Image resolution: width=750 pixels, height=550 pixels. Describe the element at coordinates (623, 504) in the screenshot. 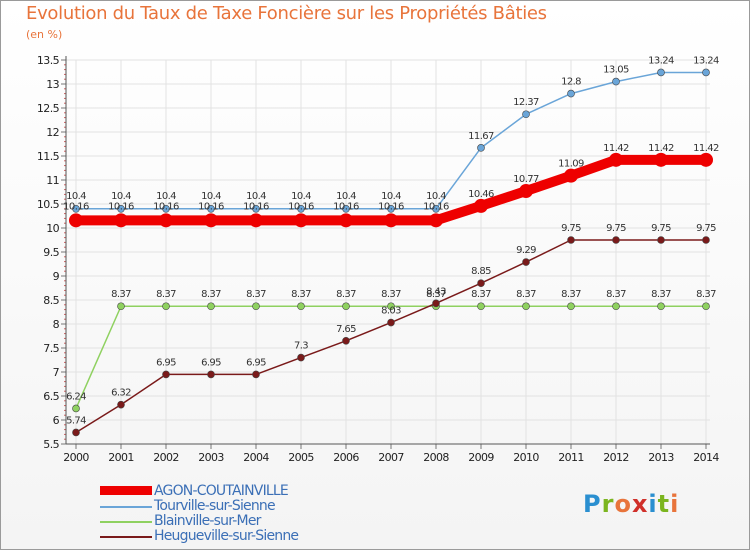

I see `logo-letter: o` at that location.